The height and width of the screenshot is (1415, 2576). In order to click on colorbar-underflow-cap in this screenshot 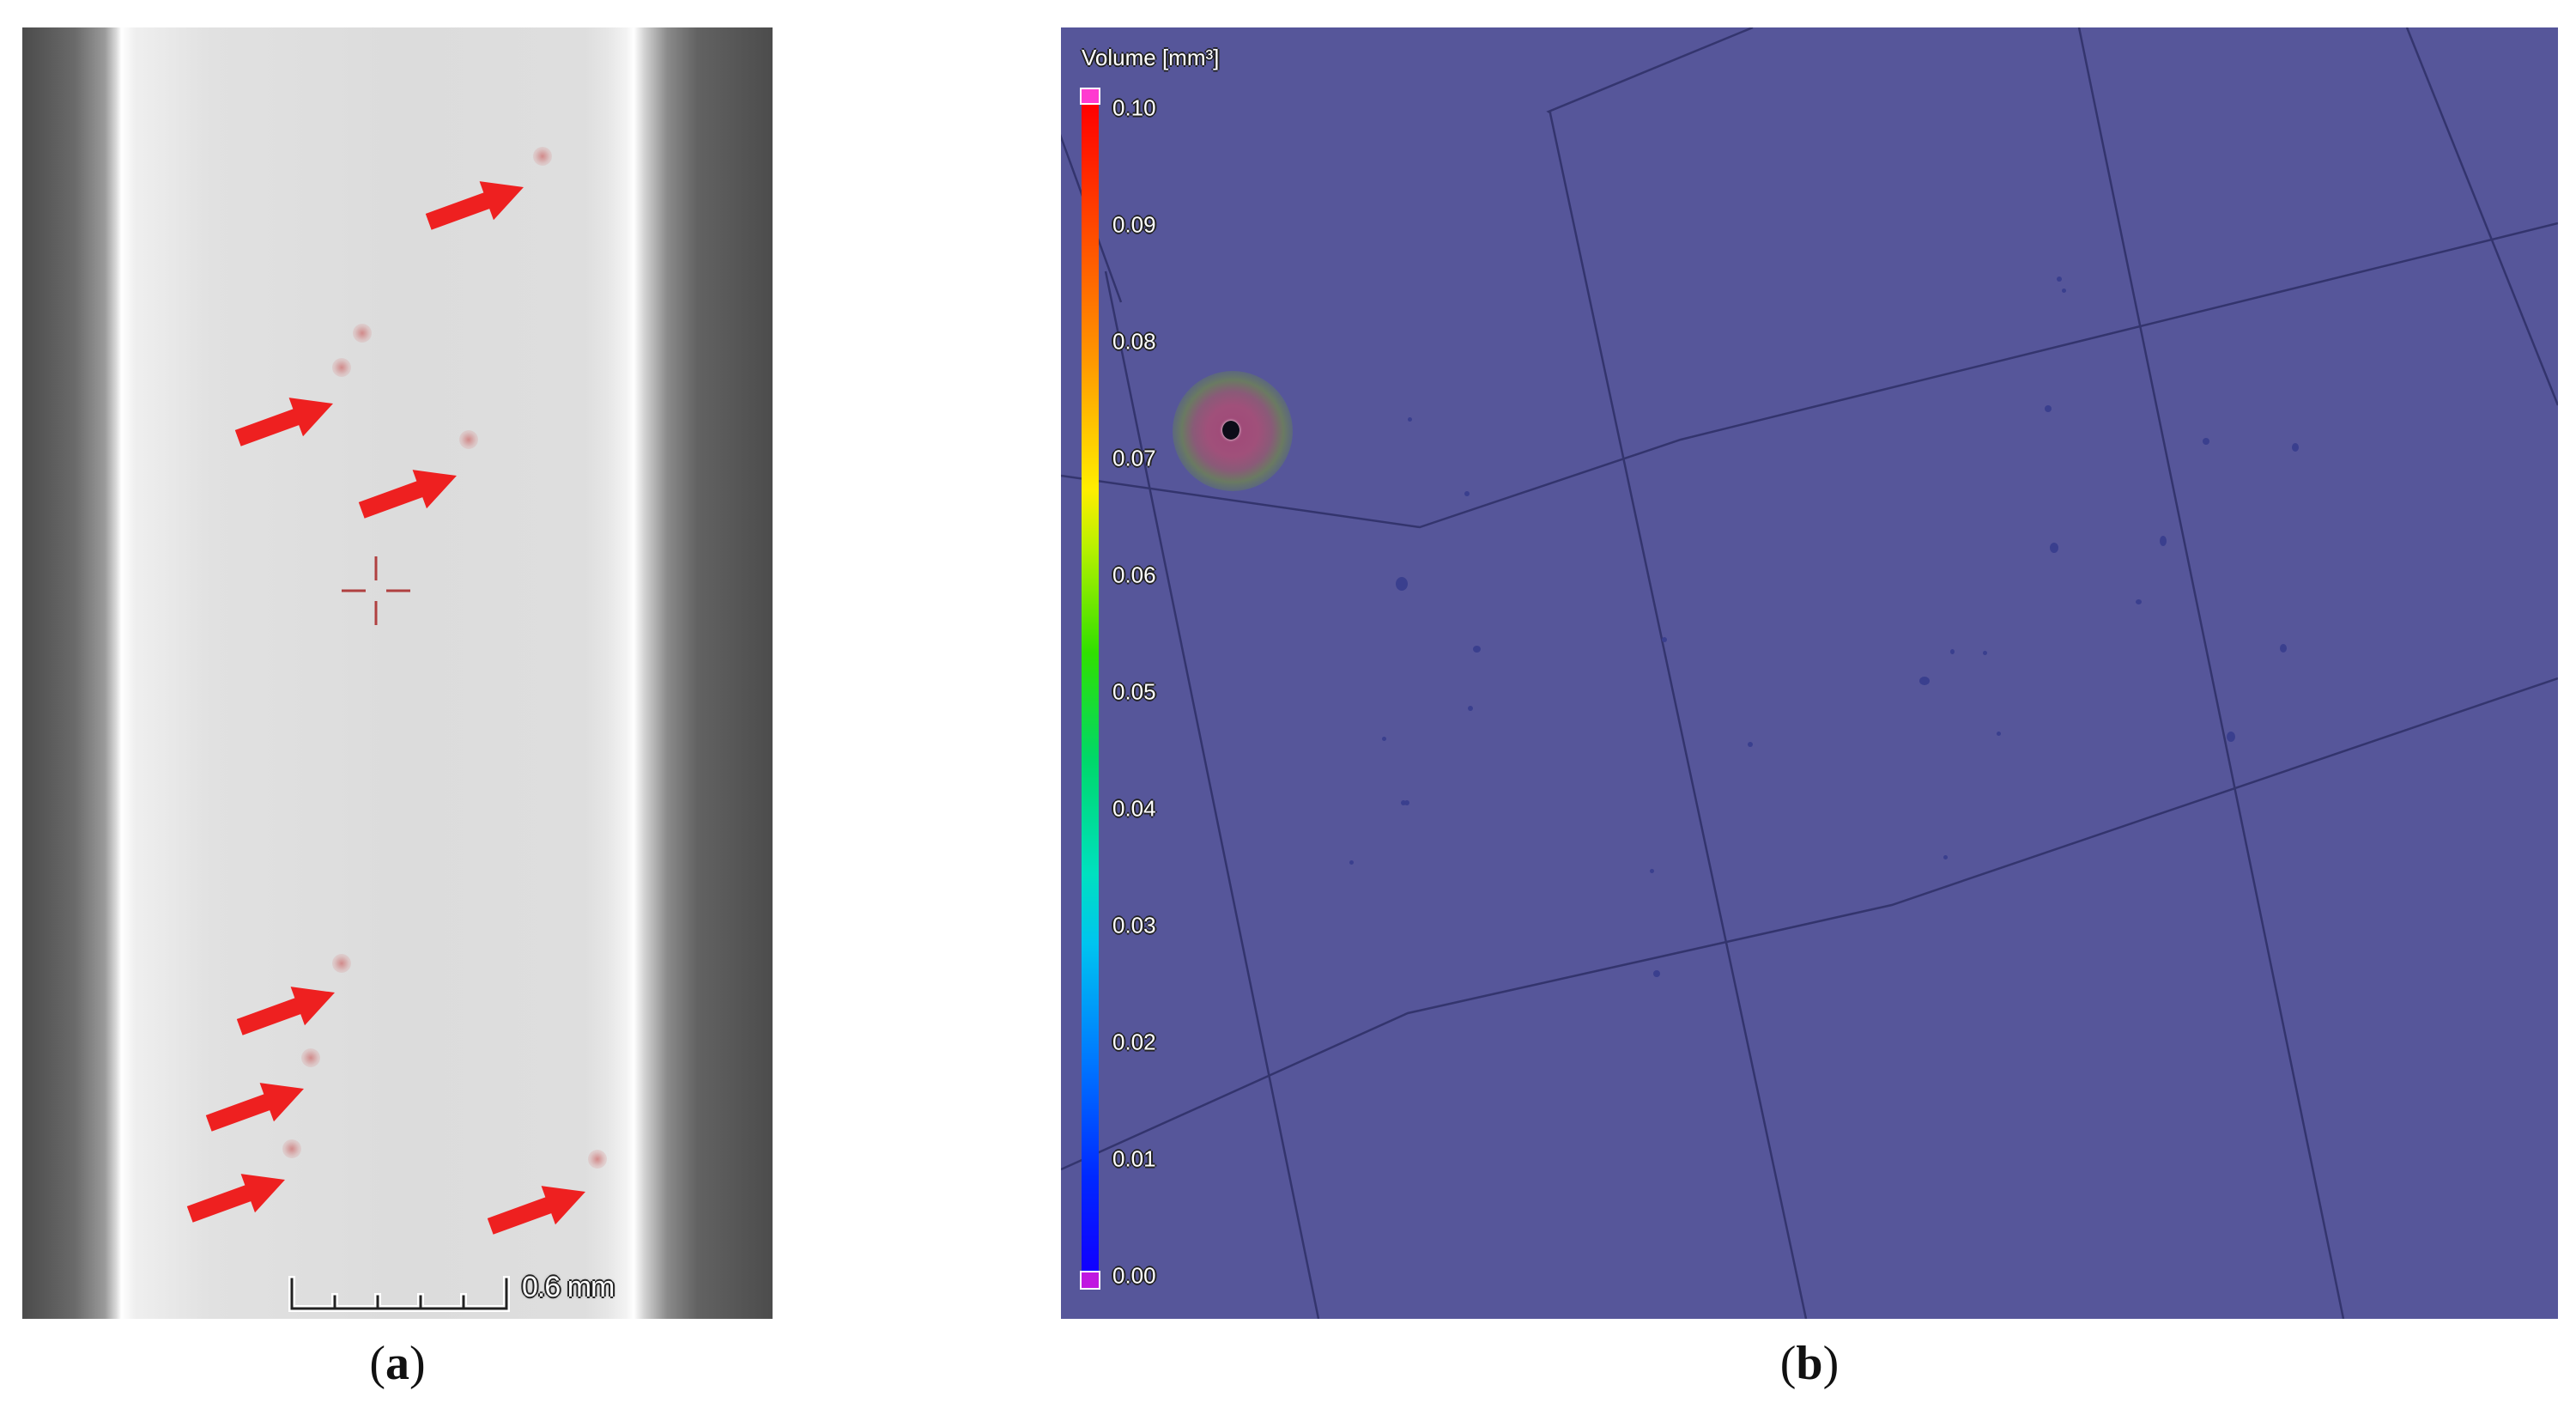, I will do `click(1090, 1280)`.